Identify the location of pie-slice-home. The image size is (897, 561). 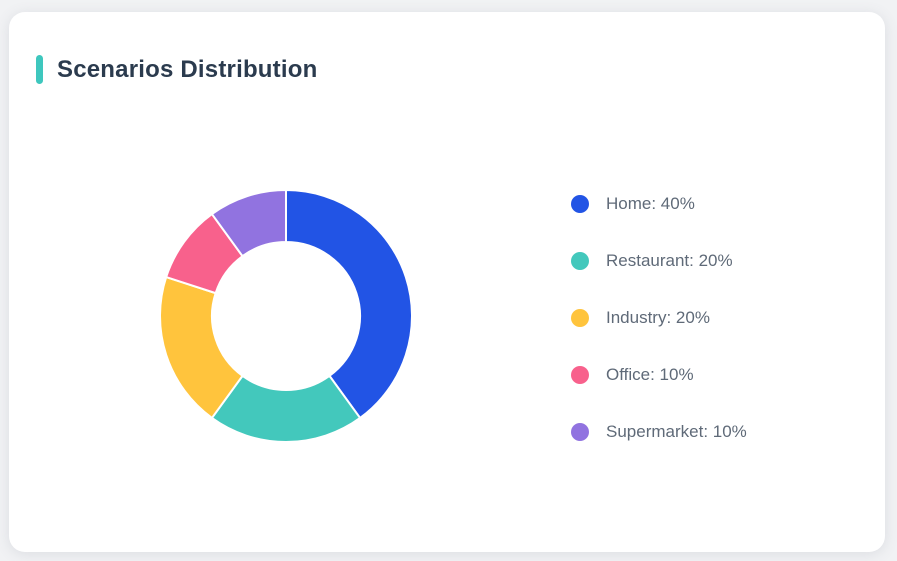
(349, 304).